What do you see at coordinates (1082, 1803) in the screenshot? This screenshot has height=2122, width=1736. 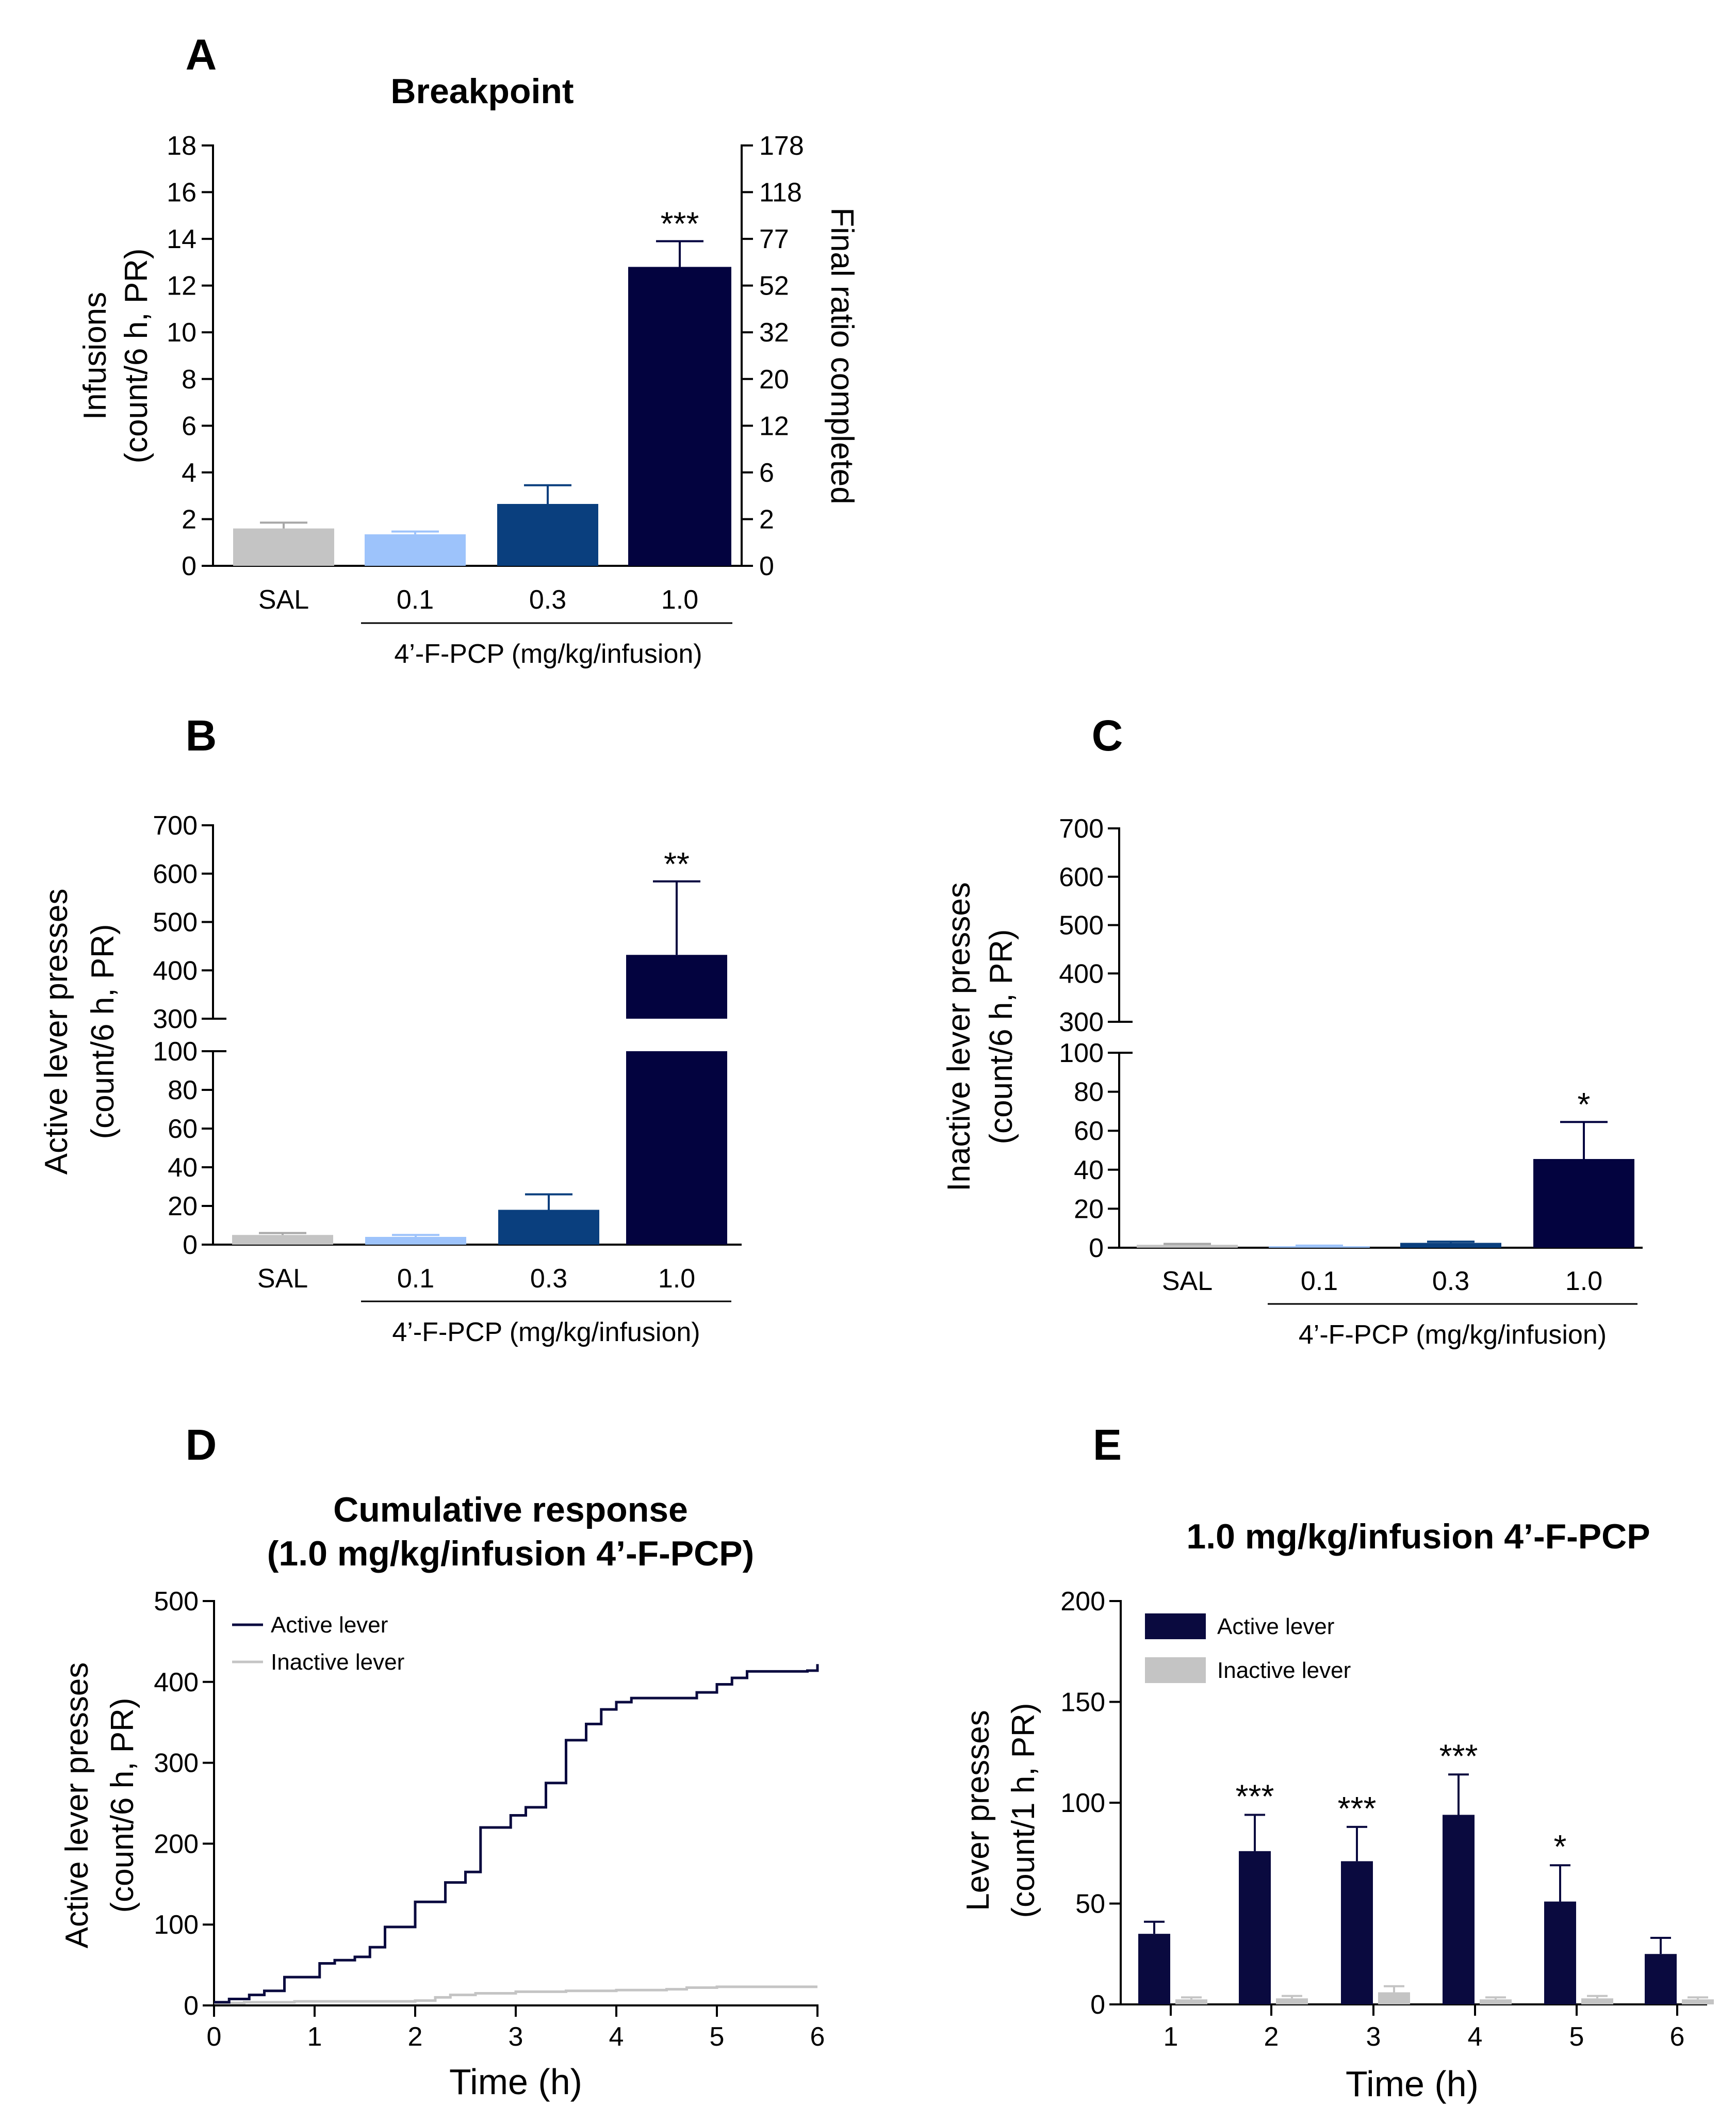 I see `panel-e-y-tick-label: 100` at bounding box center [1082, 1803].